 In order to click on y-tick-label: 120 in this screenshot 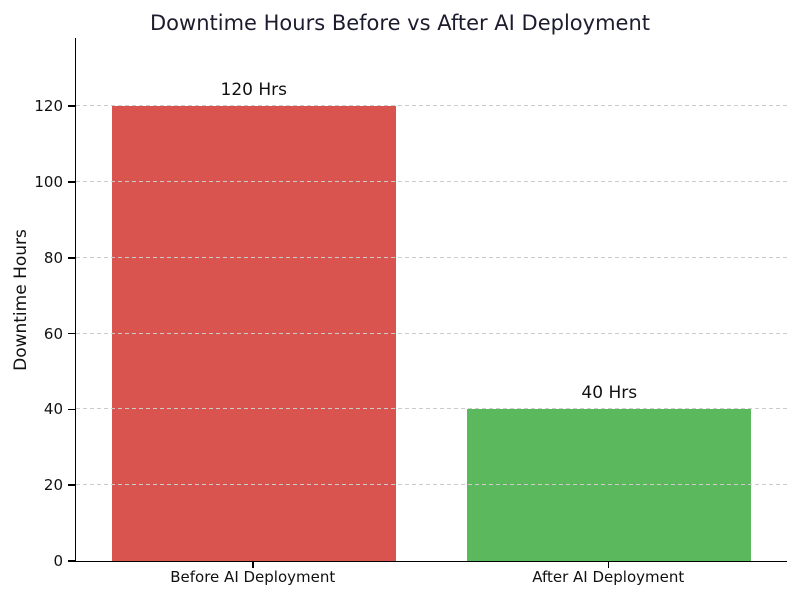, I will do `click(48, 106)`.